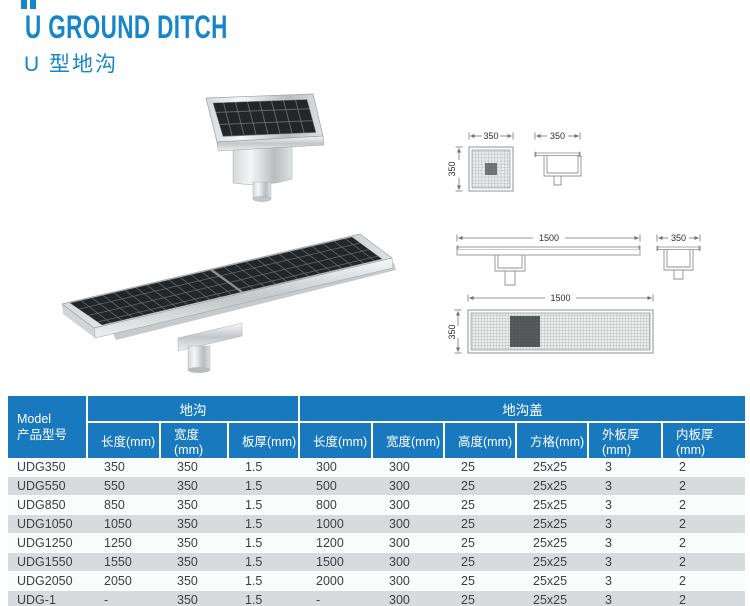 The width and height of the screenshot is (750, 606). What do you see at coordinates (71, 64) in the screenshot?
I see `page-subtitle: U 型地沟` at bounding box center [71, 64].